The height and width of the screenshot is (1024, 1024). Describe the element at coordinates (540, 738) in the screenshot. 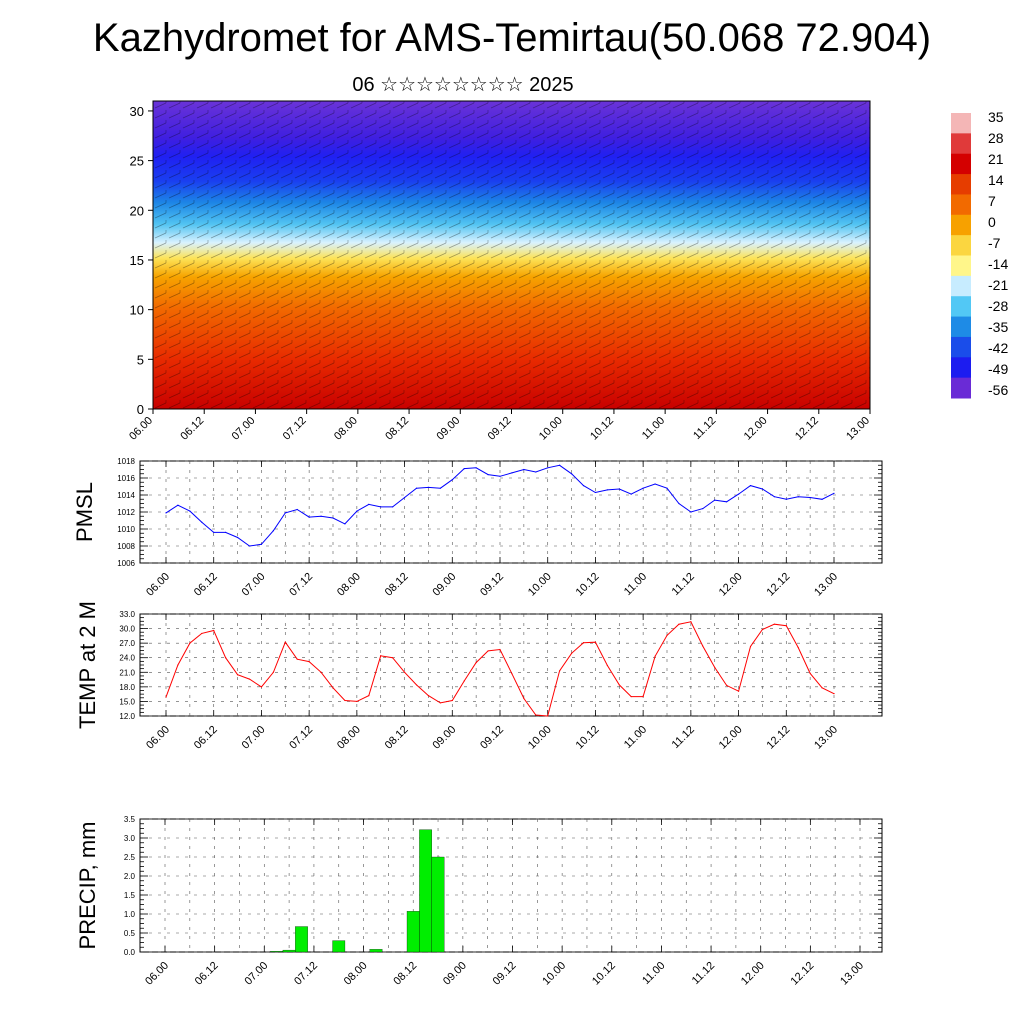

I see `x-tick-label: 10.00` at that location.